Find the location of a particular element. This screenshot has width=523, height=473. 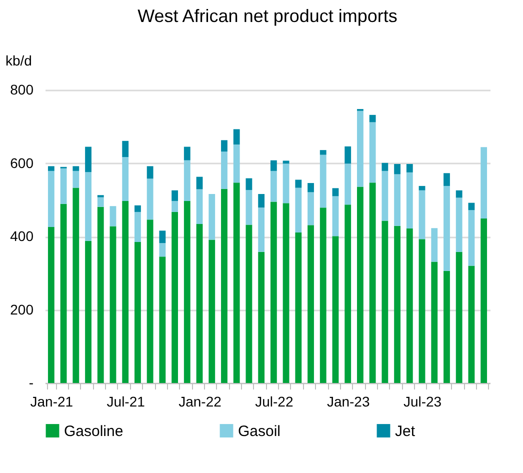

x-tick-label: Jan-21 is located at coordinates (52, 402).